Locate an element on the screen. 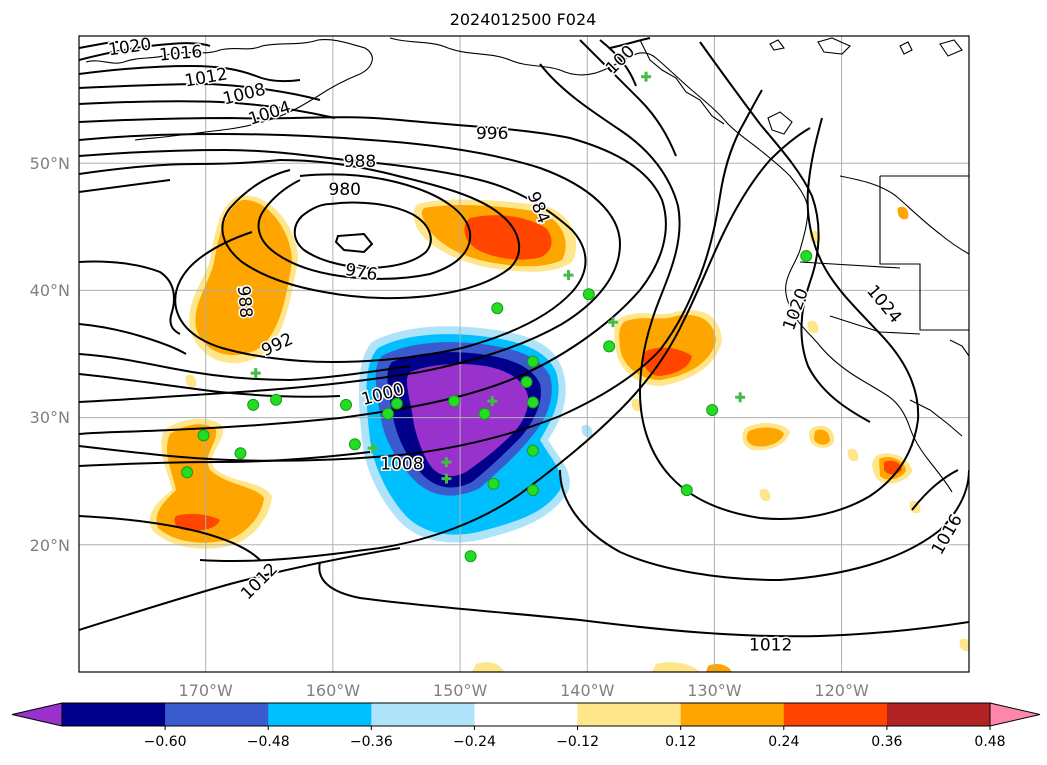 Image resolution: width=1047 pixels, height=765 pixels. lon-label-140w: 140°W is located at coordinates (587, 690).